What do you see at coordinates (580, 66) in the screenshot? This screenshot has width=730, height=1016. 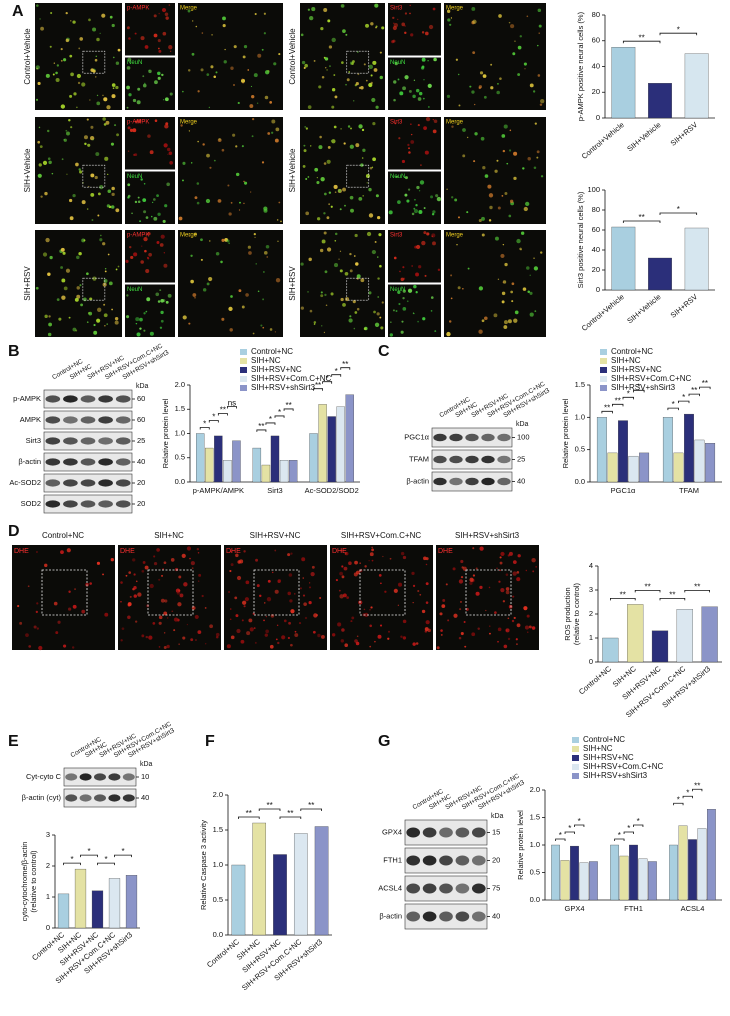 I see `y-axis-label: p-AMPK positive neural cells (%)` at bounding box center [580, 66].